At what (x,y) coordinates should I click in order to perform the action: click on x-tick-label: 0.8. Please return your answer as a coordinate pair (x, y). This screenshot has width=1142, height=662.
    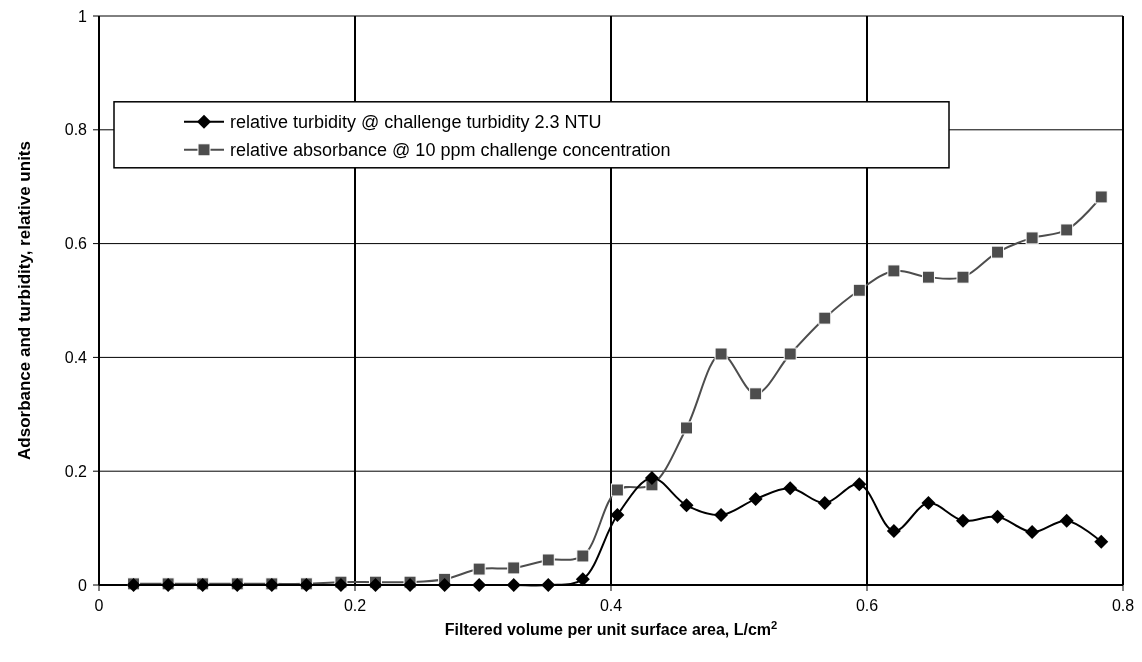
    Looking at the image, I should click on (1123, 605).